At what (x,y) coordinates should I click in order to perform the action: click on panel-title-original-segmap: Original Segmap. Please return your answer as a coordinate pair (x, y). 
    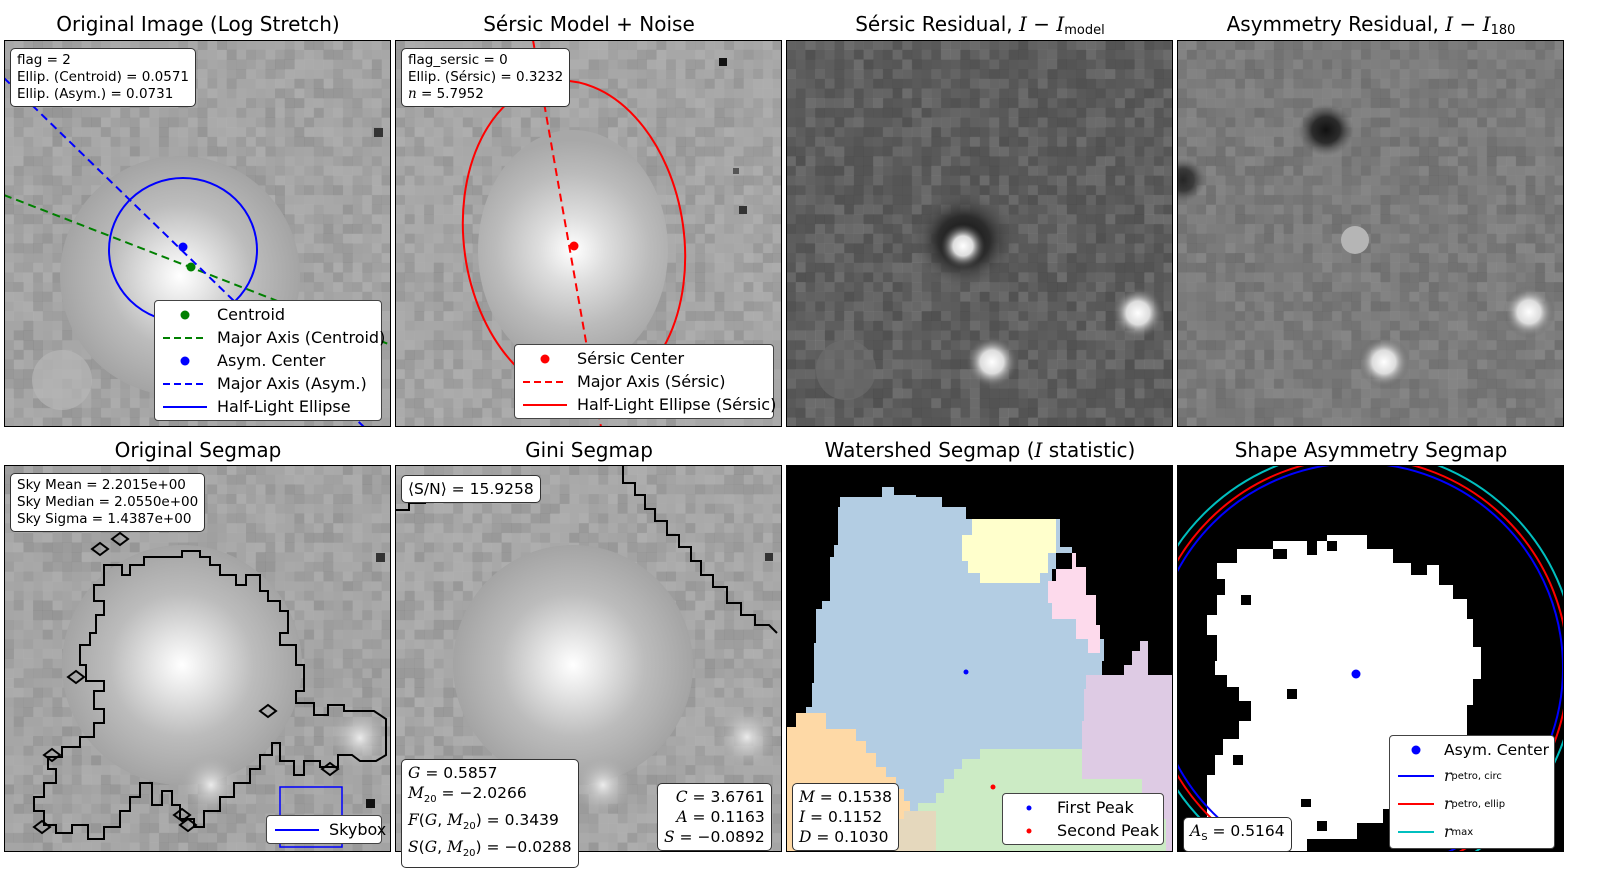
    Looking at the image, I should click on (198, 450).